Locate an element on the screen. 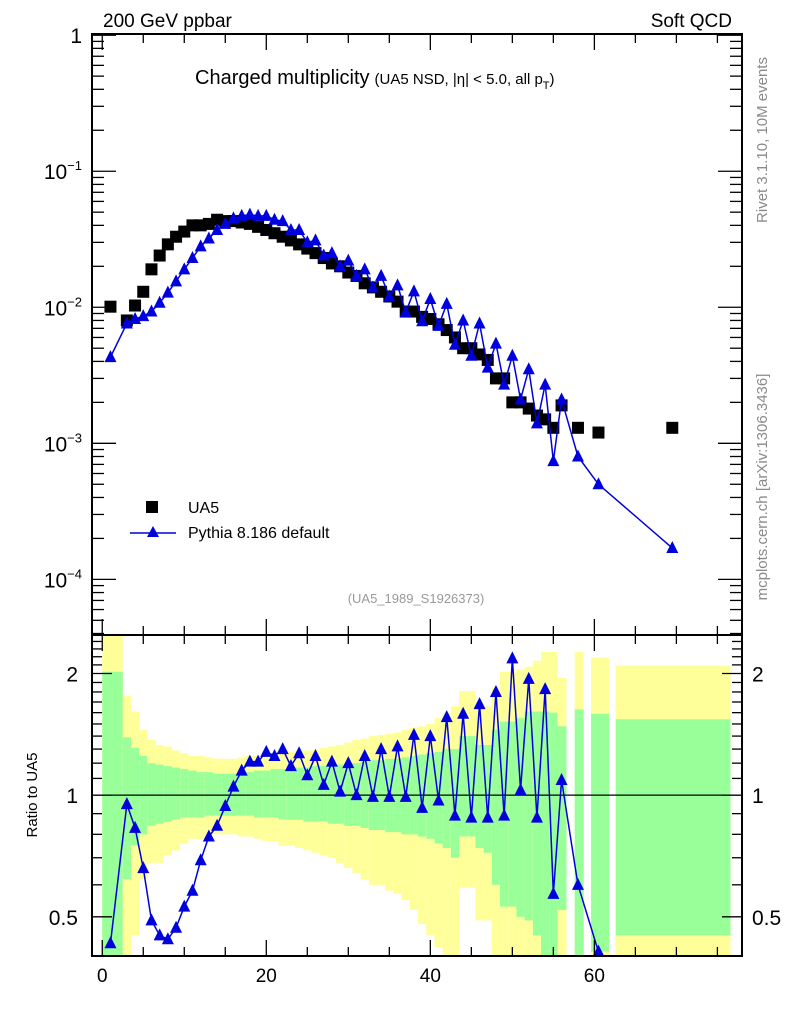  y-tick-label: 10⁻⁴ is located at coordinates (63, 579).